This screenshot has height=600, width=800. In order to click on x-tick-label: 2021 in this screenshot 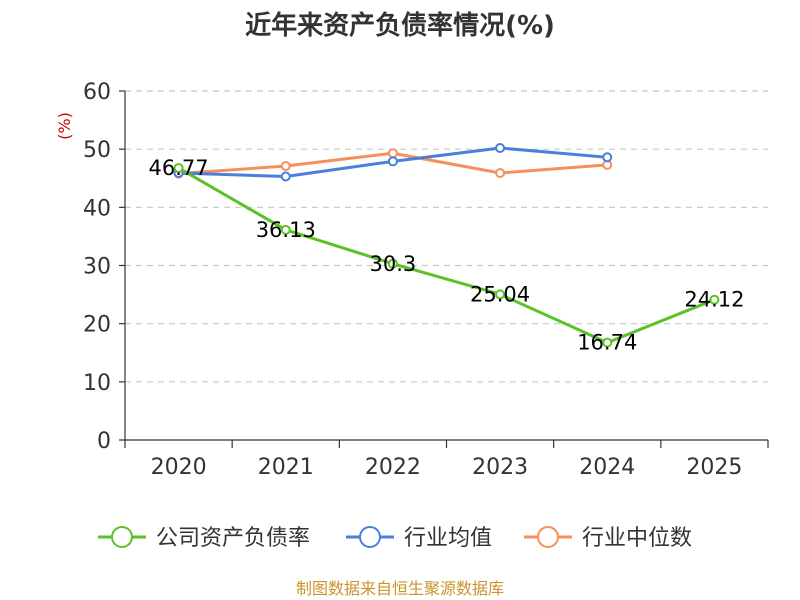, I will do `click(286, 467)`.